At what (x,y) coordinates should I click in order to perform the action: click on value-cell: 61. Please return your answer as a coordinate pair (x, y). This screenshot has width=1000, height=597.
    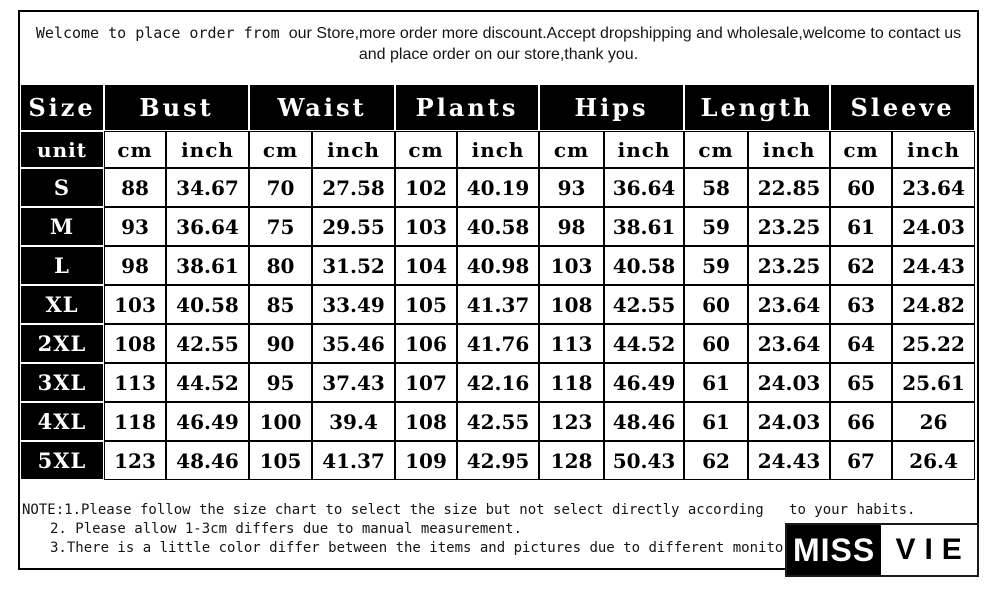
    Looking at the image, I should click on (716, 421).